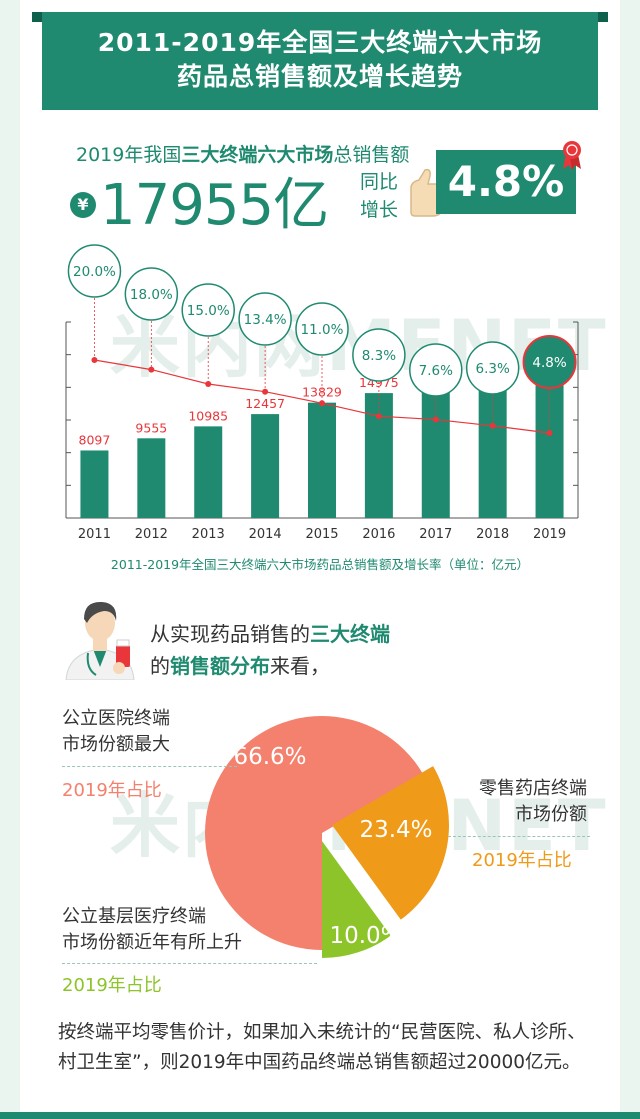 The image size is (640, 1119). I want to click on hospital-year-label: 2019年占比, so click(112, 790).